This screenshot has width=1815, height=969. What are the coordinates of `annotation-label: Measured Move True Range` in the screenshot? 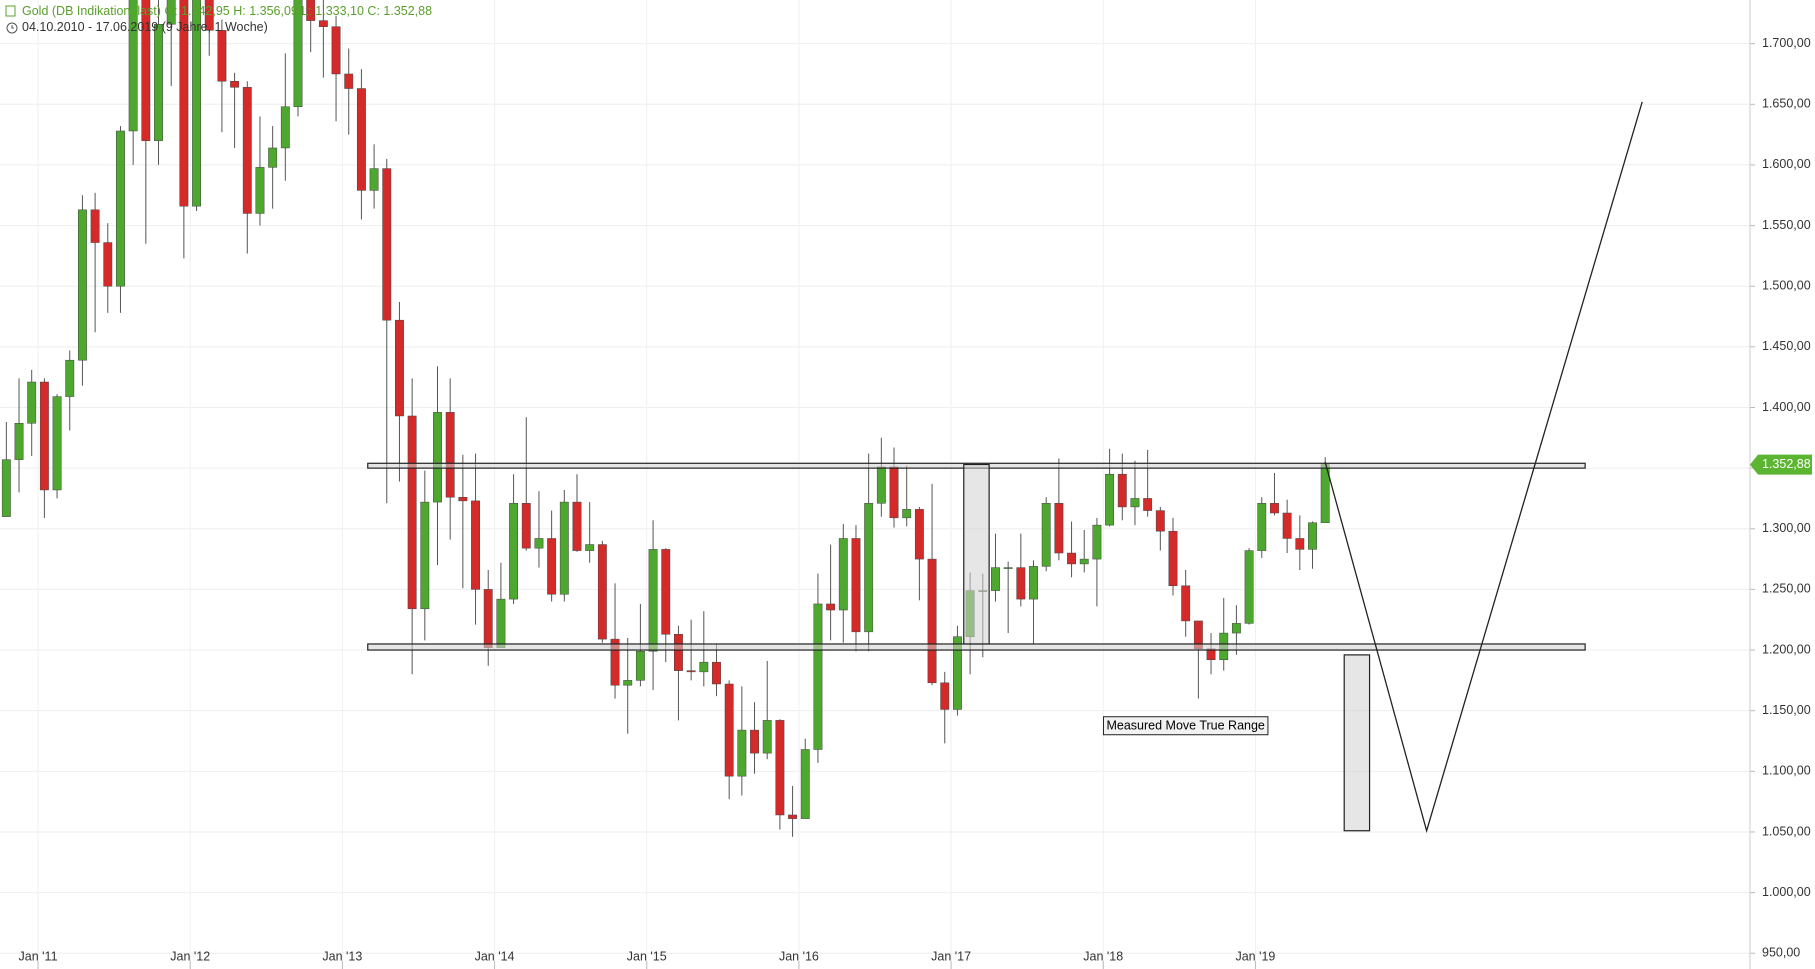 It's located at (1185, 726).